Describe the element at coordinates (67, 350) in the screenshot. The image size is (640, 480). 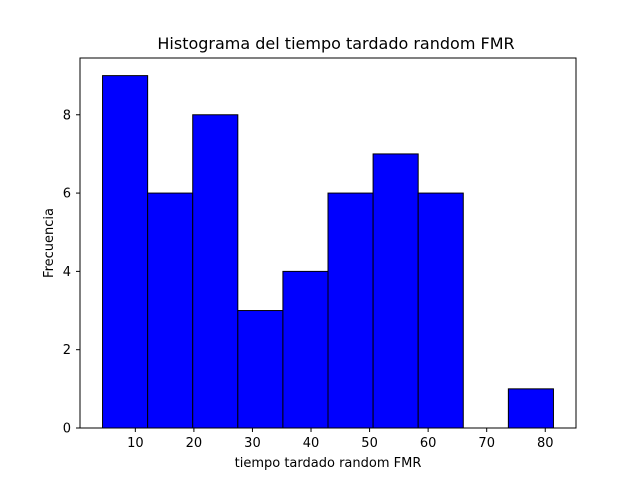
I see `y-tick-label: 2` at that location.